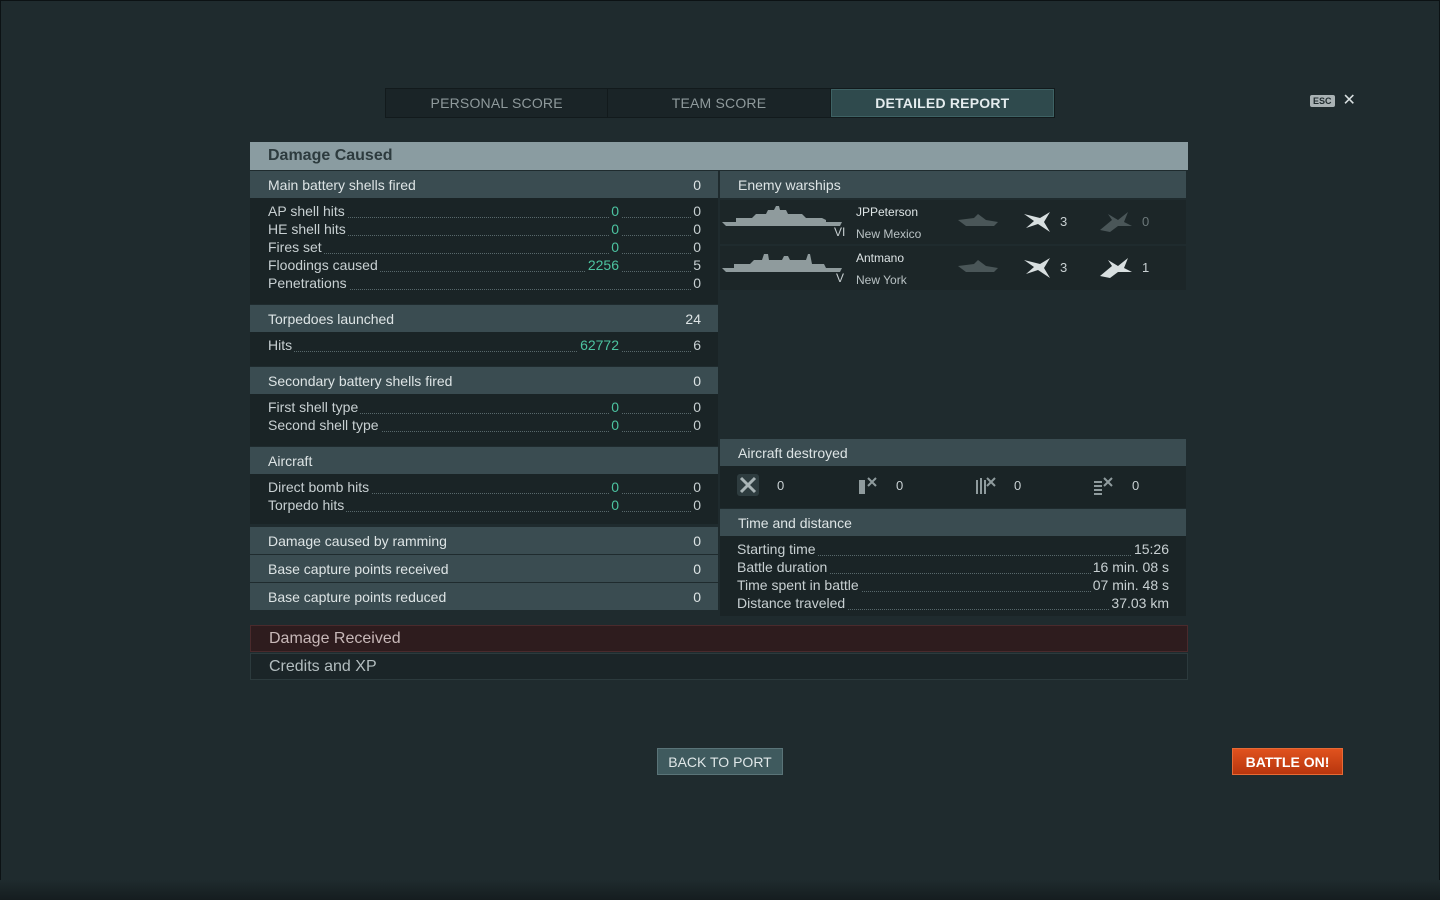 The height and width of the screenshot is (900, 1440). I want to click on enemy-ship-row: V Antmano New York 3 1, so click(953, 268).